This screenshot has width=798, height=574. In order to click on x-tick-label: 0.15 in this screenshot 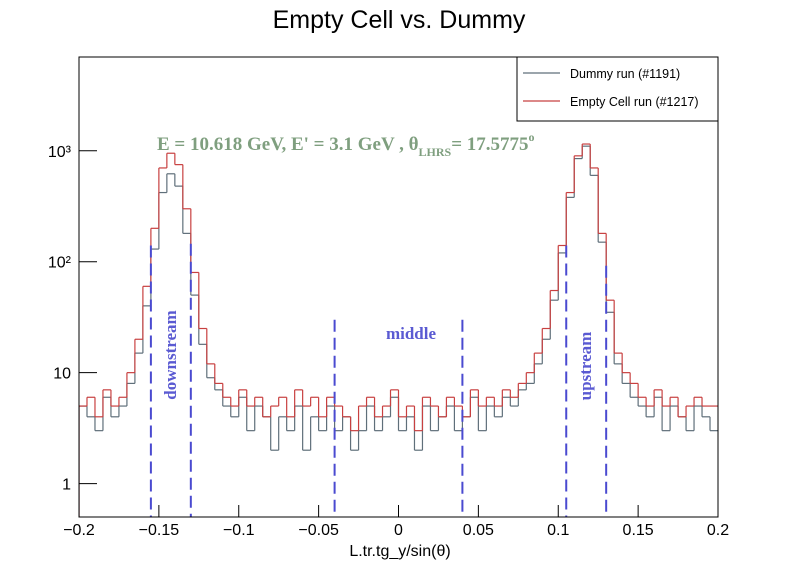, I will do `click(638, 530)`.